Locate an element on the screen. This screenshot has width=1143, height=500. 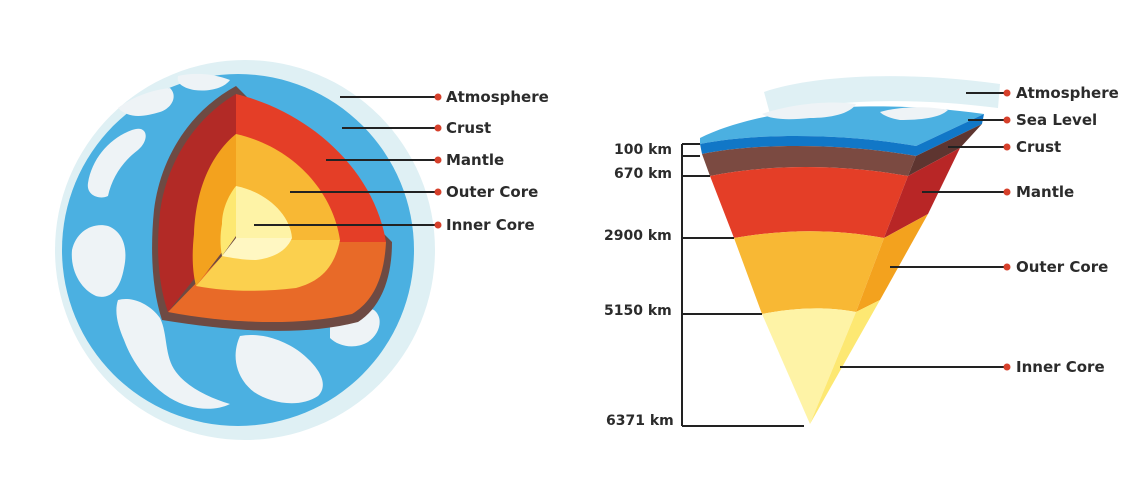
cone-label-inner-core: Inner Core is located at coordinates (1060, 367).